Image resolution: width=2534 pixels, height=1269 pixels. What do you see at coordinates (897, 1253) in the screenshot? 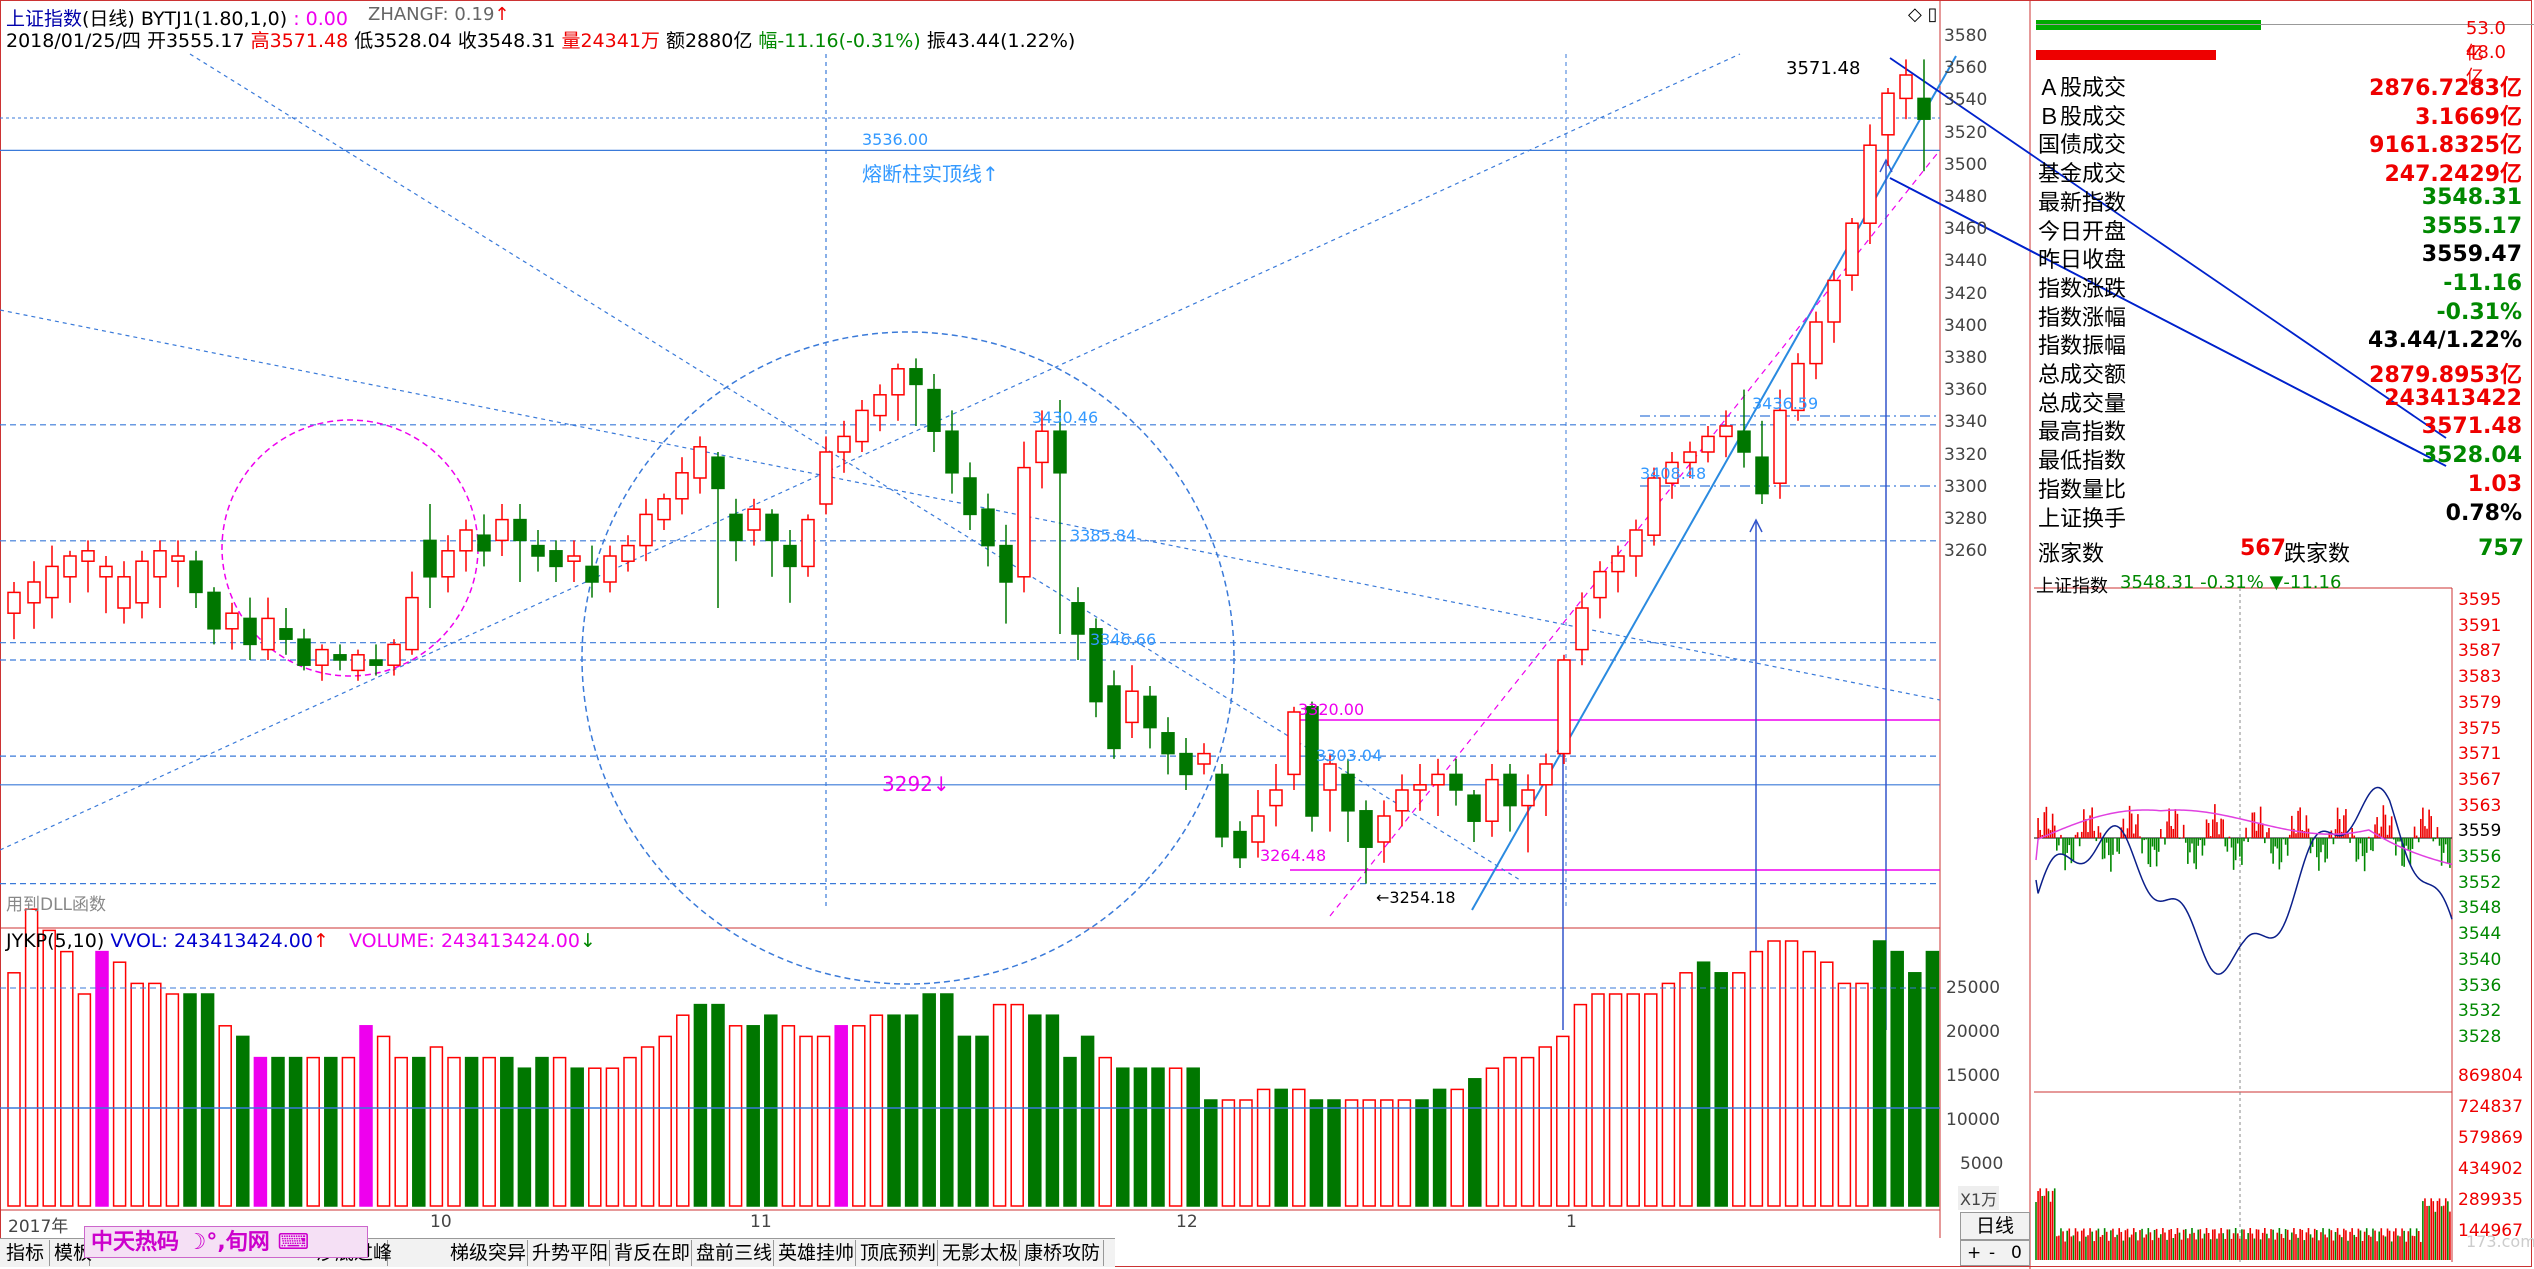
I see `tab-8: 顶底预判` at bounding box center [897, 1253].